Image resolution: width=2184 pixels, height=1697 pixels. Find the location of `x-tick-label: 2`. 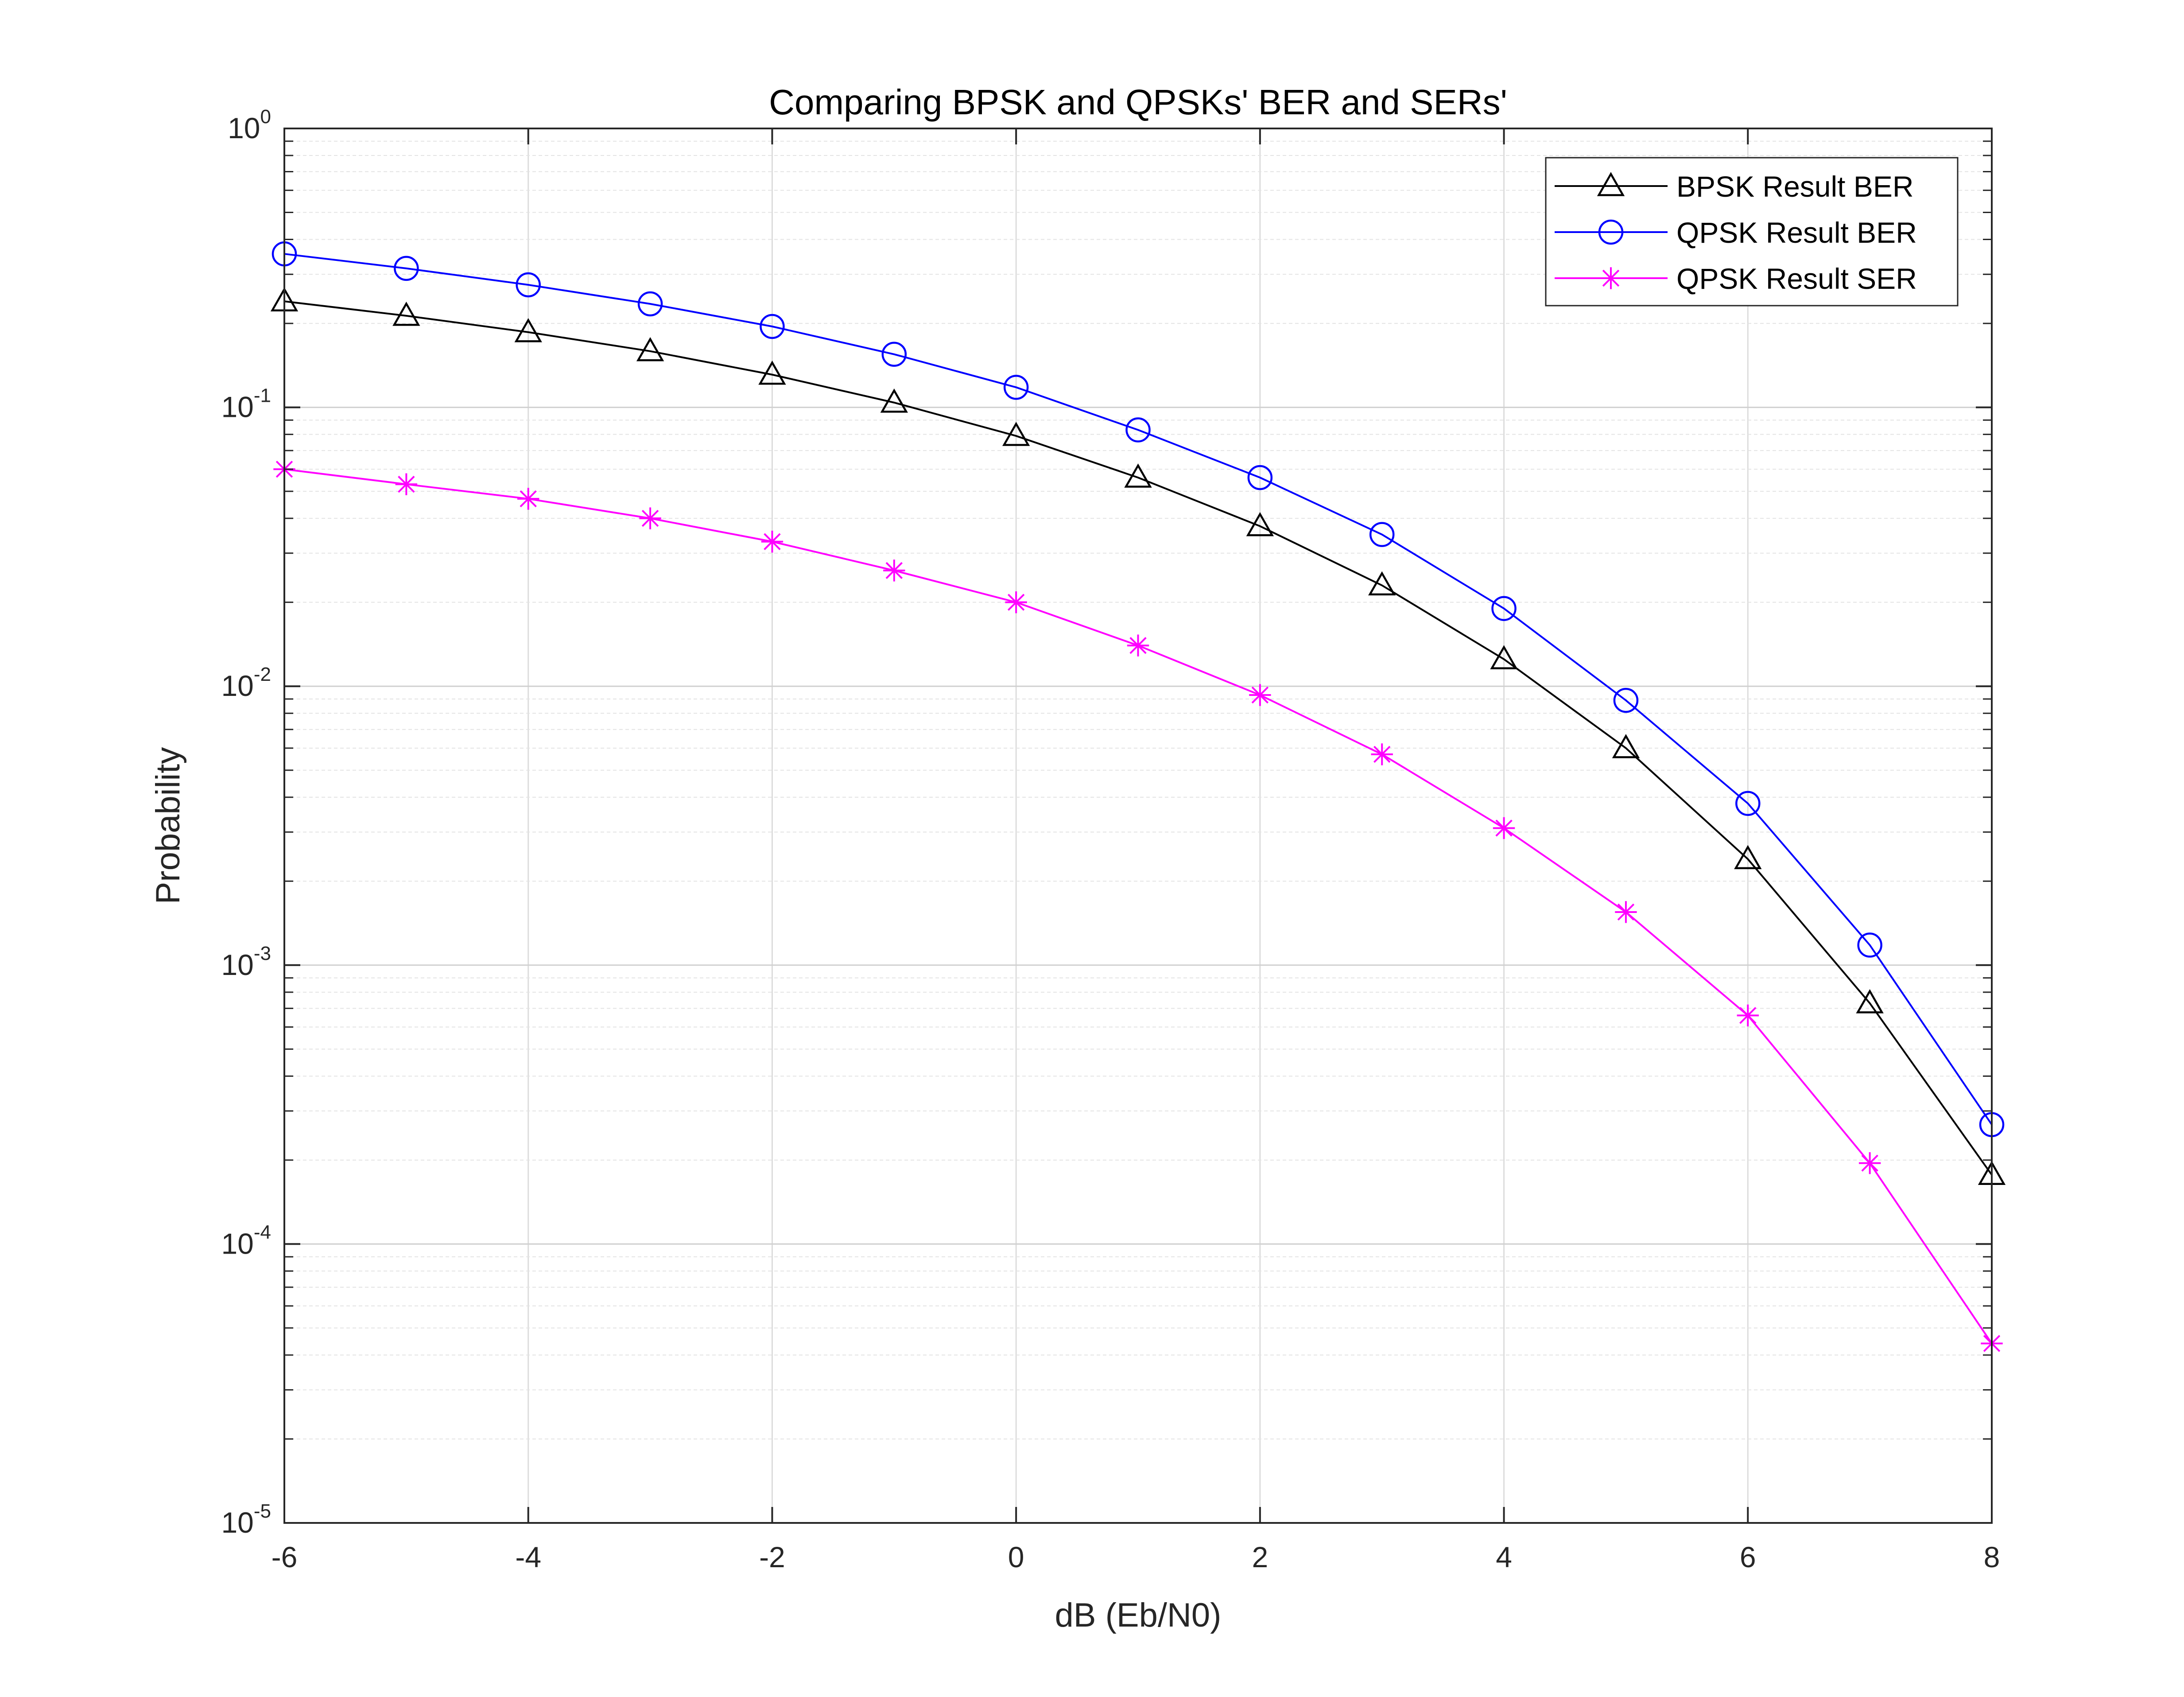

x-tick-label: 2 is located at coordinates (1260, 1557).